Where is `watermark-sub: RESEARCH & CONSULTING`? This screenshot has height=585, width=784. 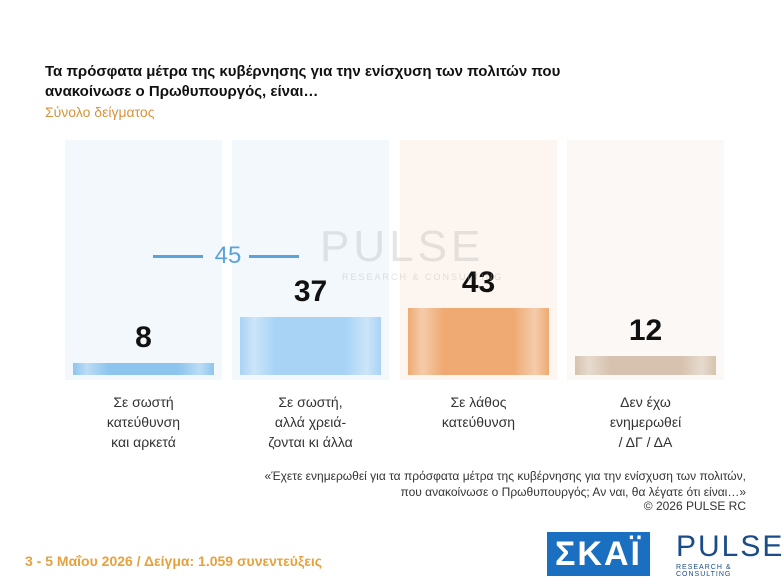 watermark-sub: RESEARCH & CONSULTING is located at coordinates (423, 277).